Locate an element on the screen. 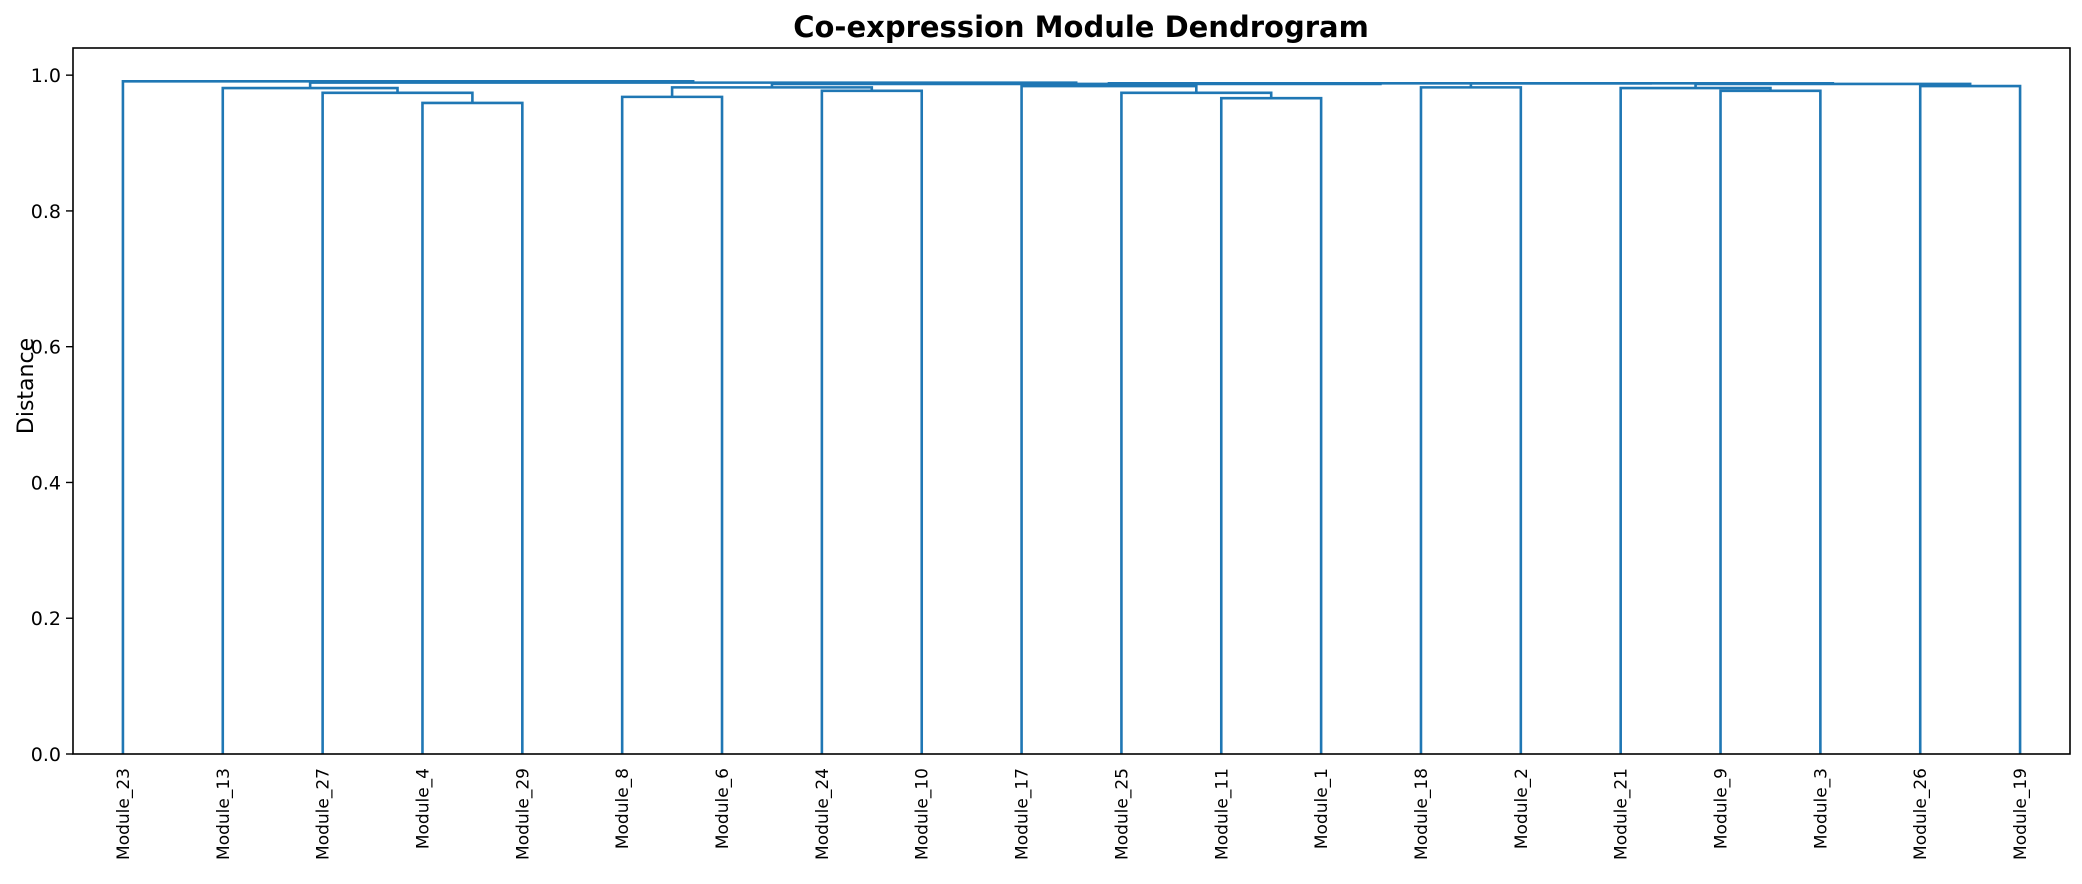 The width and height of the screenshot is (2082, 884). leaf-label: Module_29 is located at coordinates (523, 814).